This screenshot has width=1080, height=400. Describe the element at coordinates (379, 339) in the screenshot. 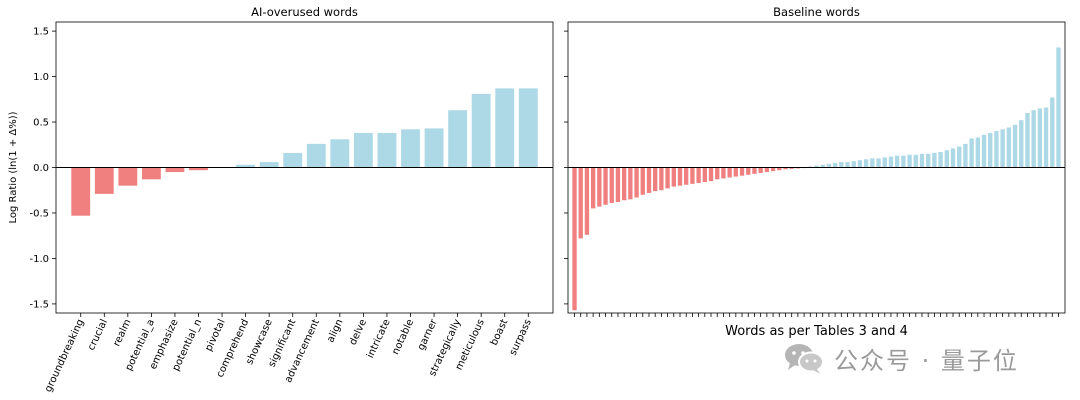

I see `x-tick-label: intricate` at that location.